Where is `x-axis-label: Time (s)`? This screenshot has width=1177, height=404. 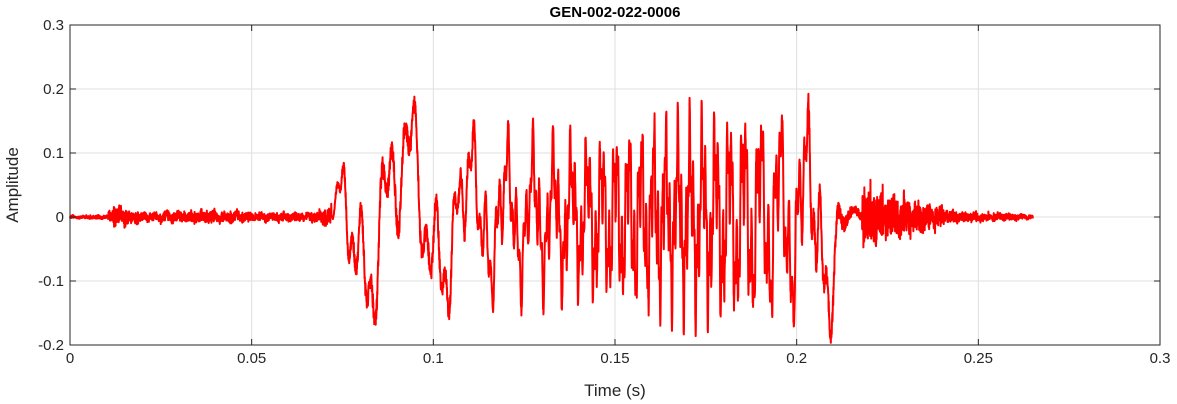
x-axis-label: Time (s) is located at coordinates (615, 390).